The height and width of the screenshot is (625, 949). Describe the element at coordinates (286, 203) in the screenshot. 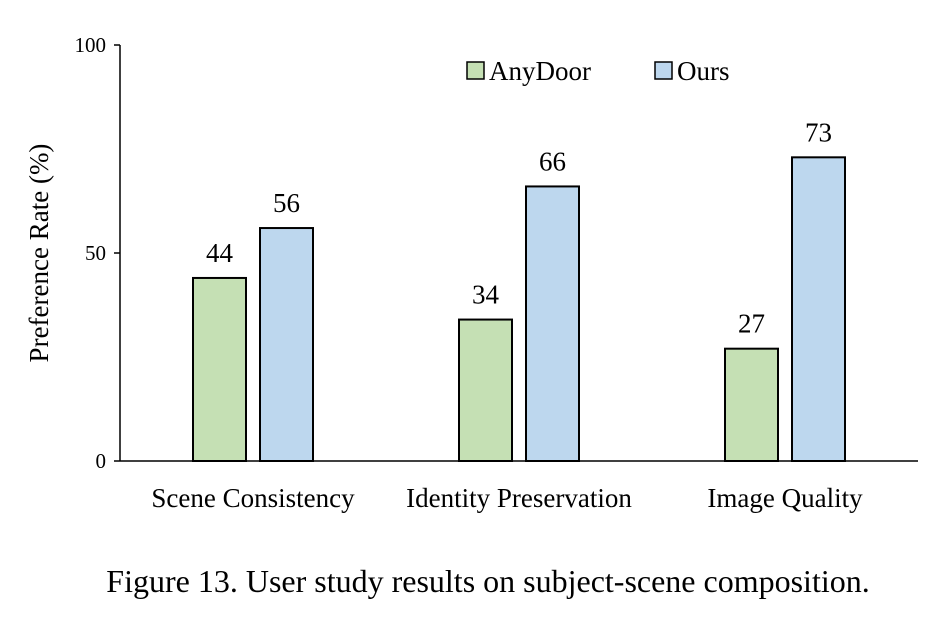

I see `data-label: 56` at that location.